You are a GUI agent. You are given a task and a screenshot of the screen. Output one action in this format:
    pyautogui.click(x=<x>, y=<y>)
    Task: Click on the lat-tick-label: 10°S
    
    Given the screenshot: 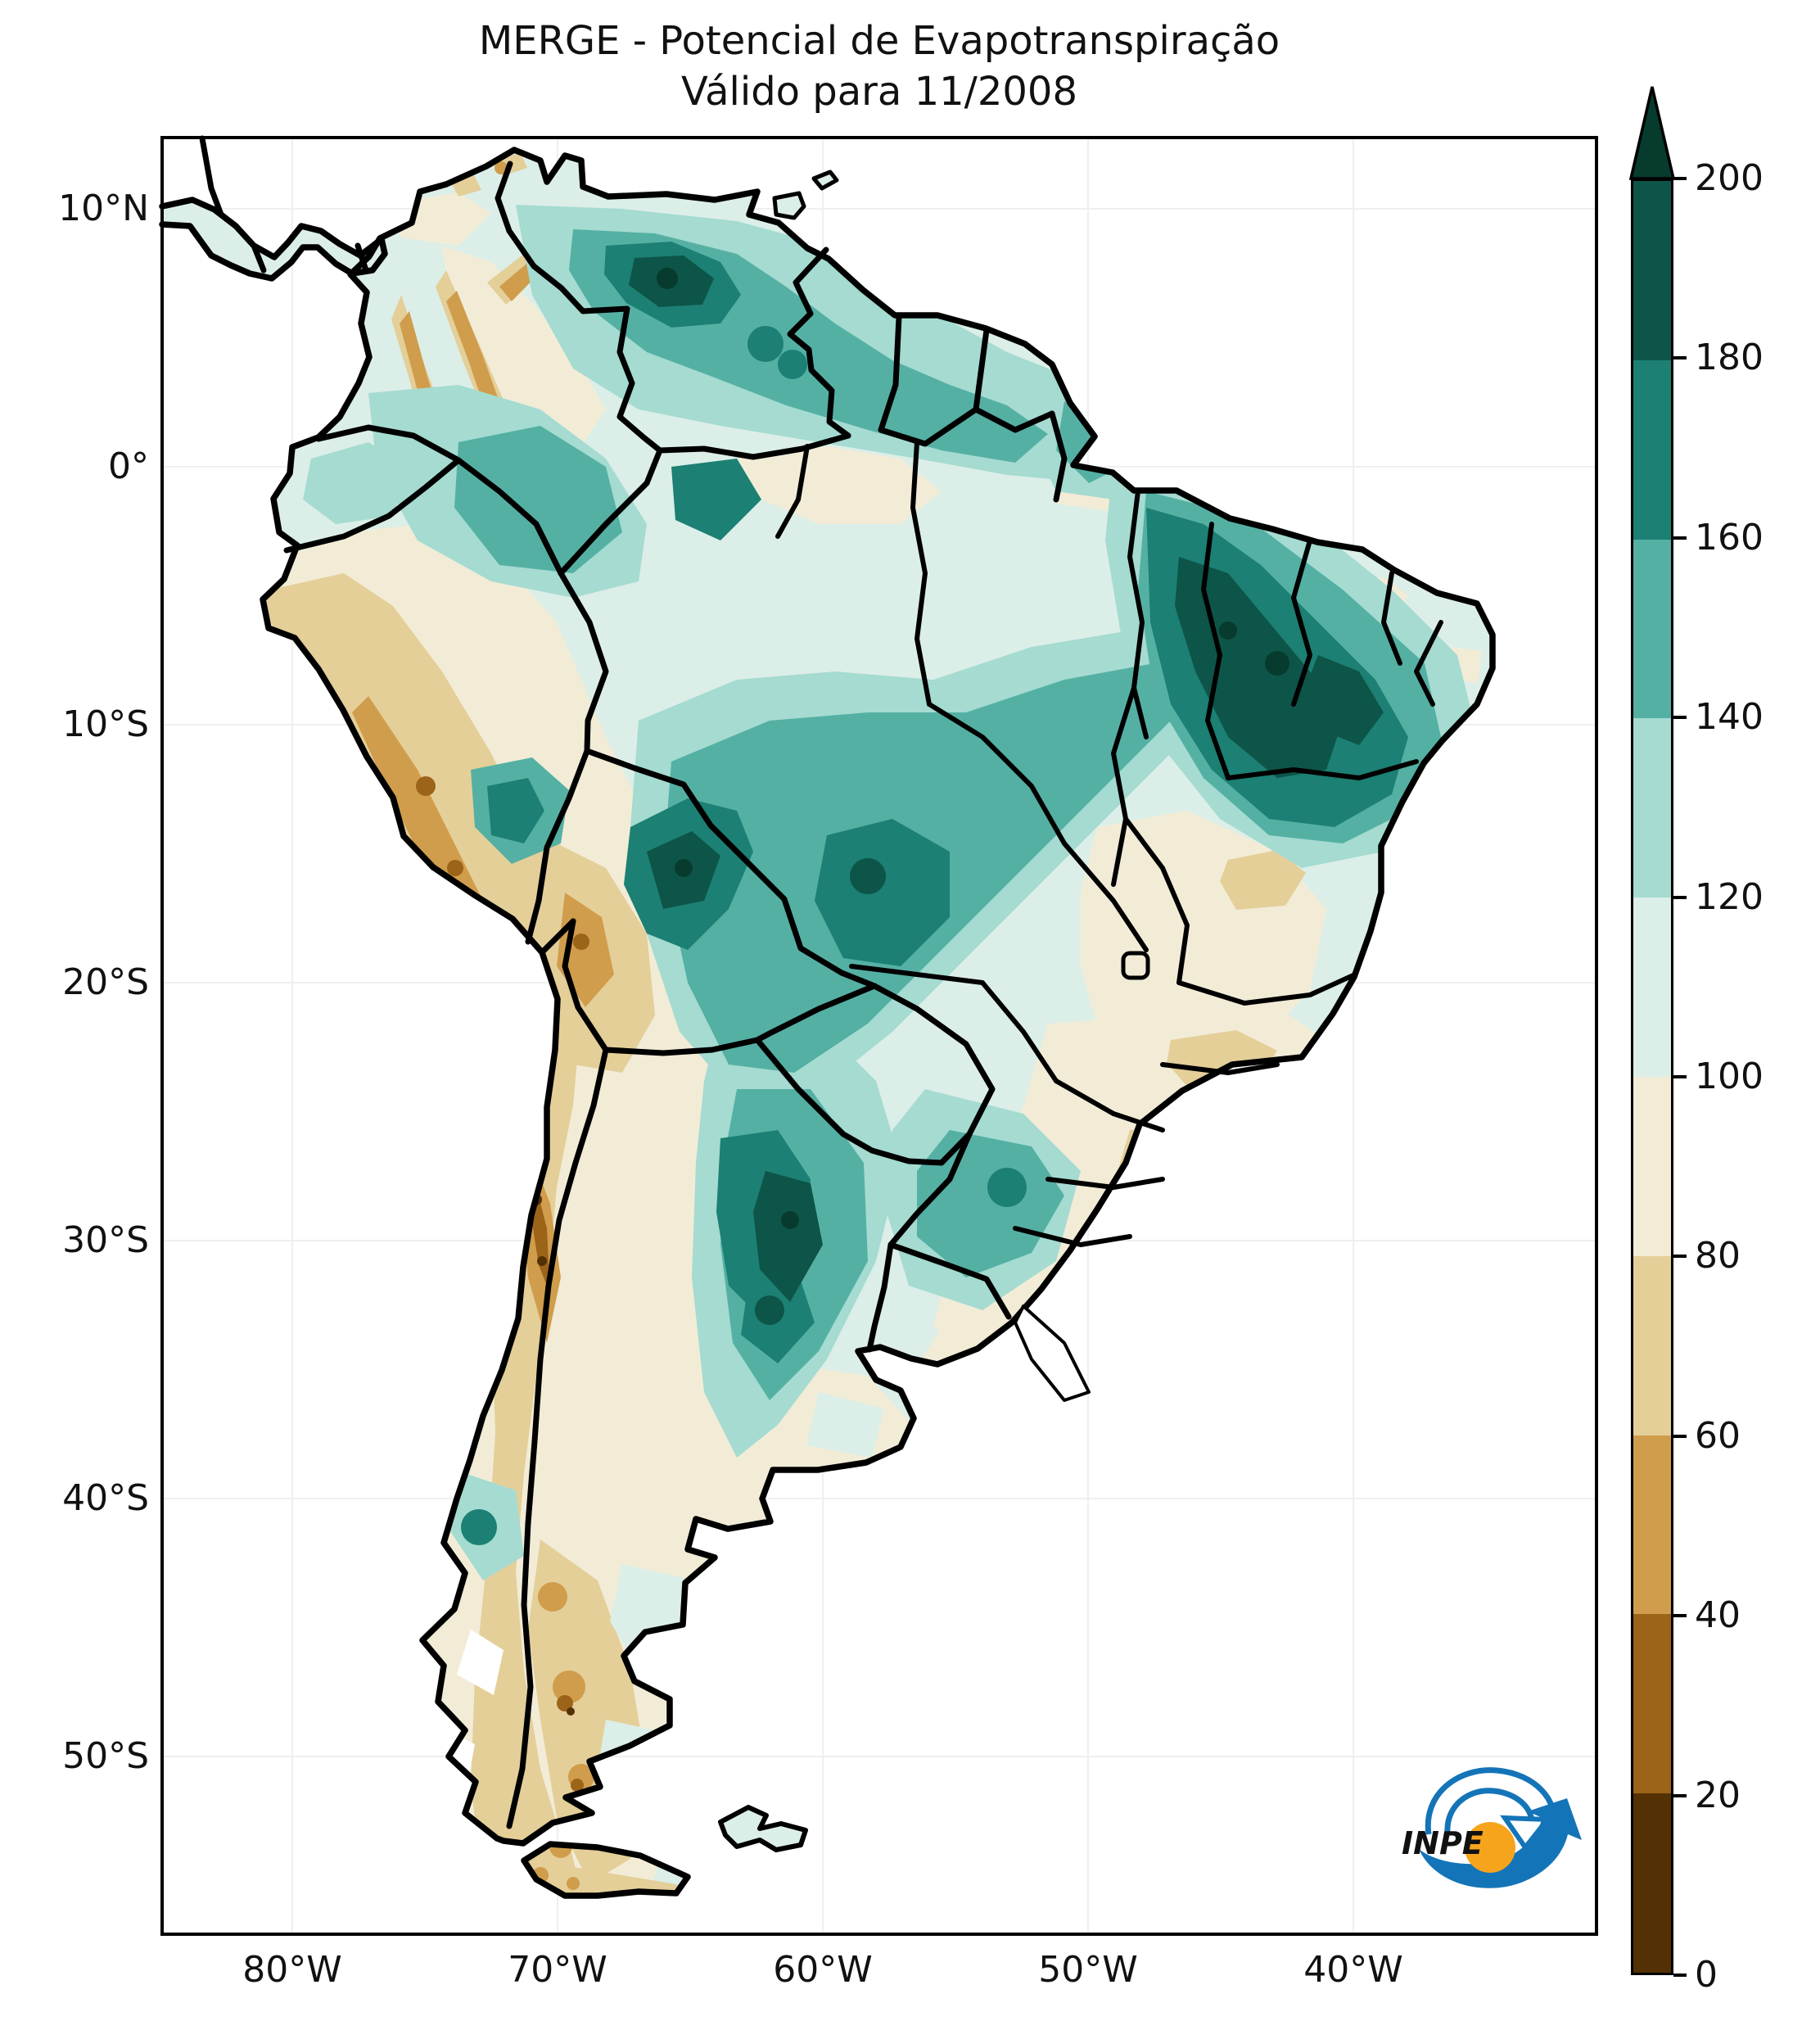 What is the action you would take?
    pyautogui.click(x=105, y=724)
    